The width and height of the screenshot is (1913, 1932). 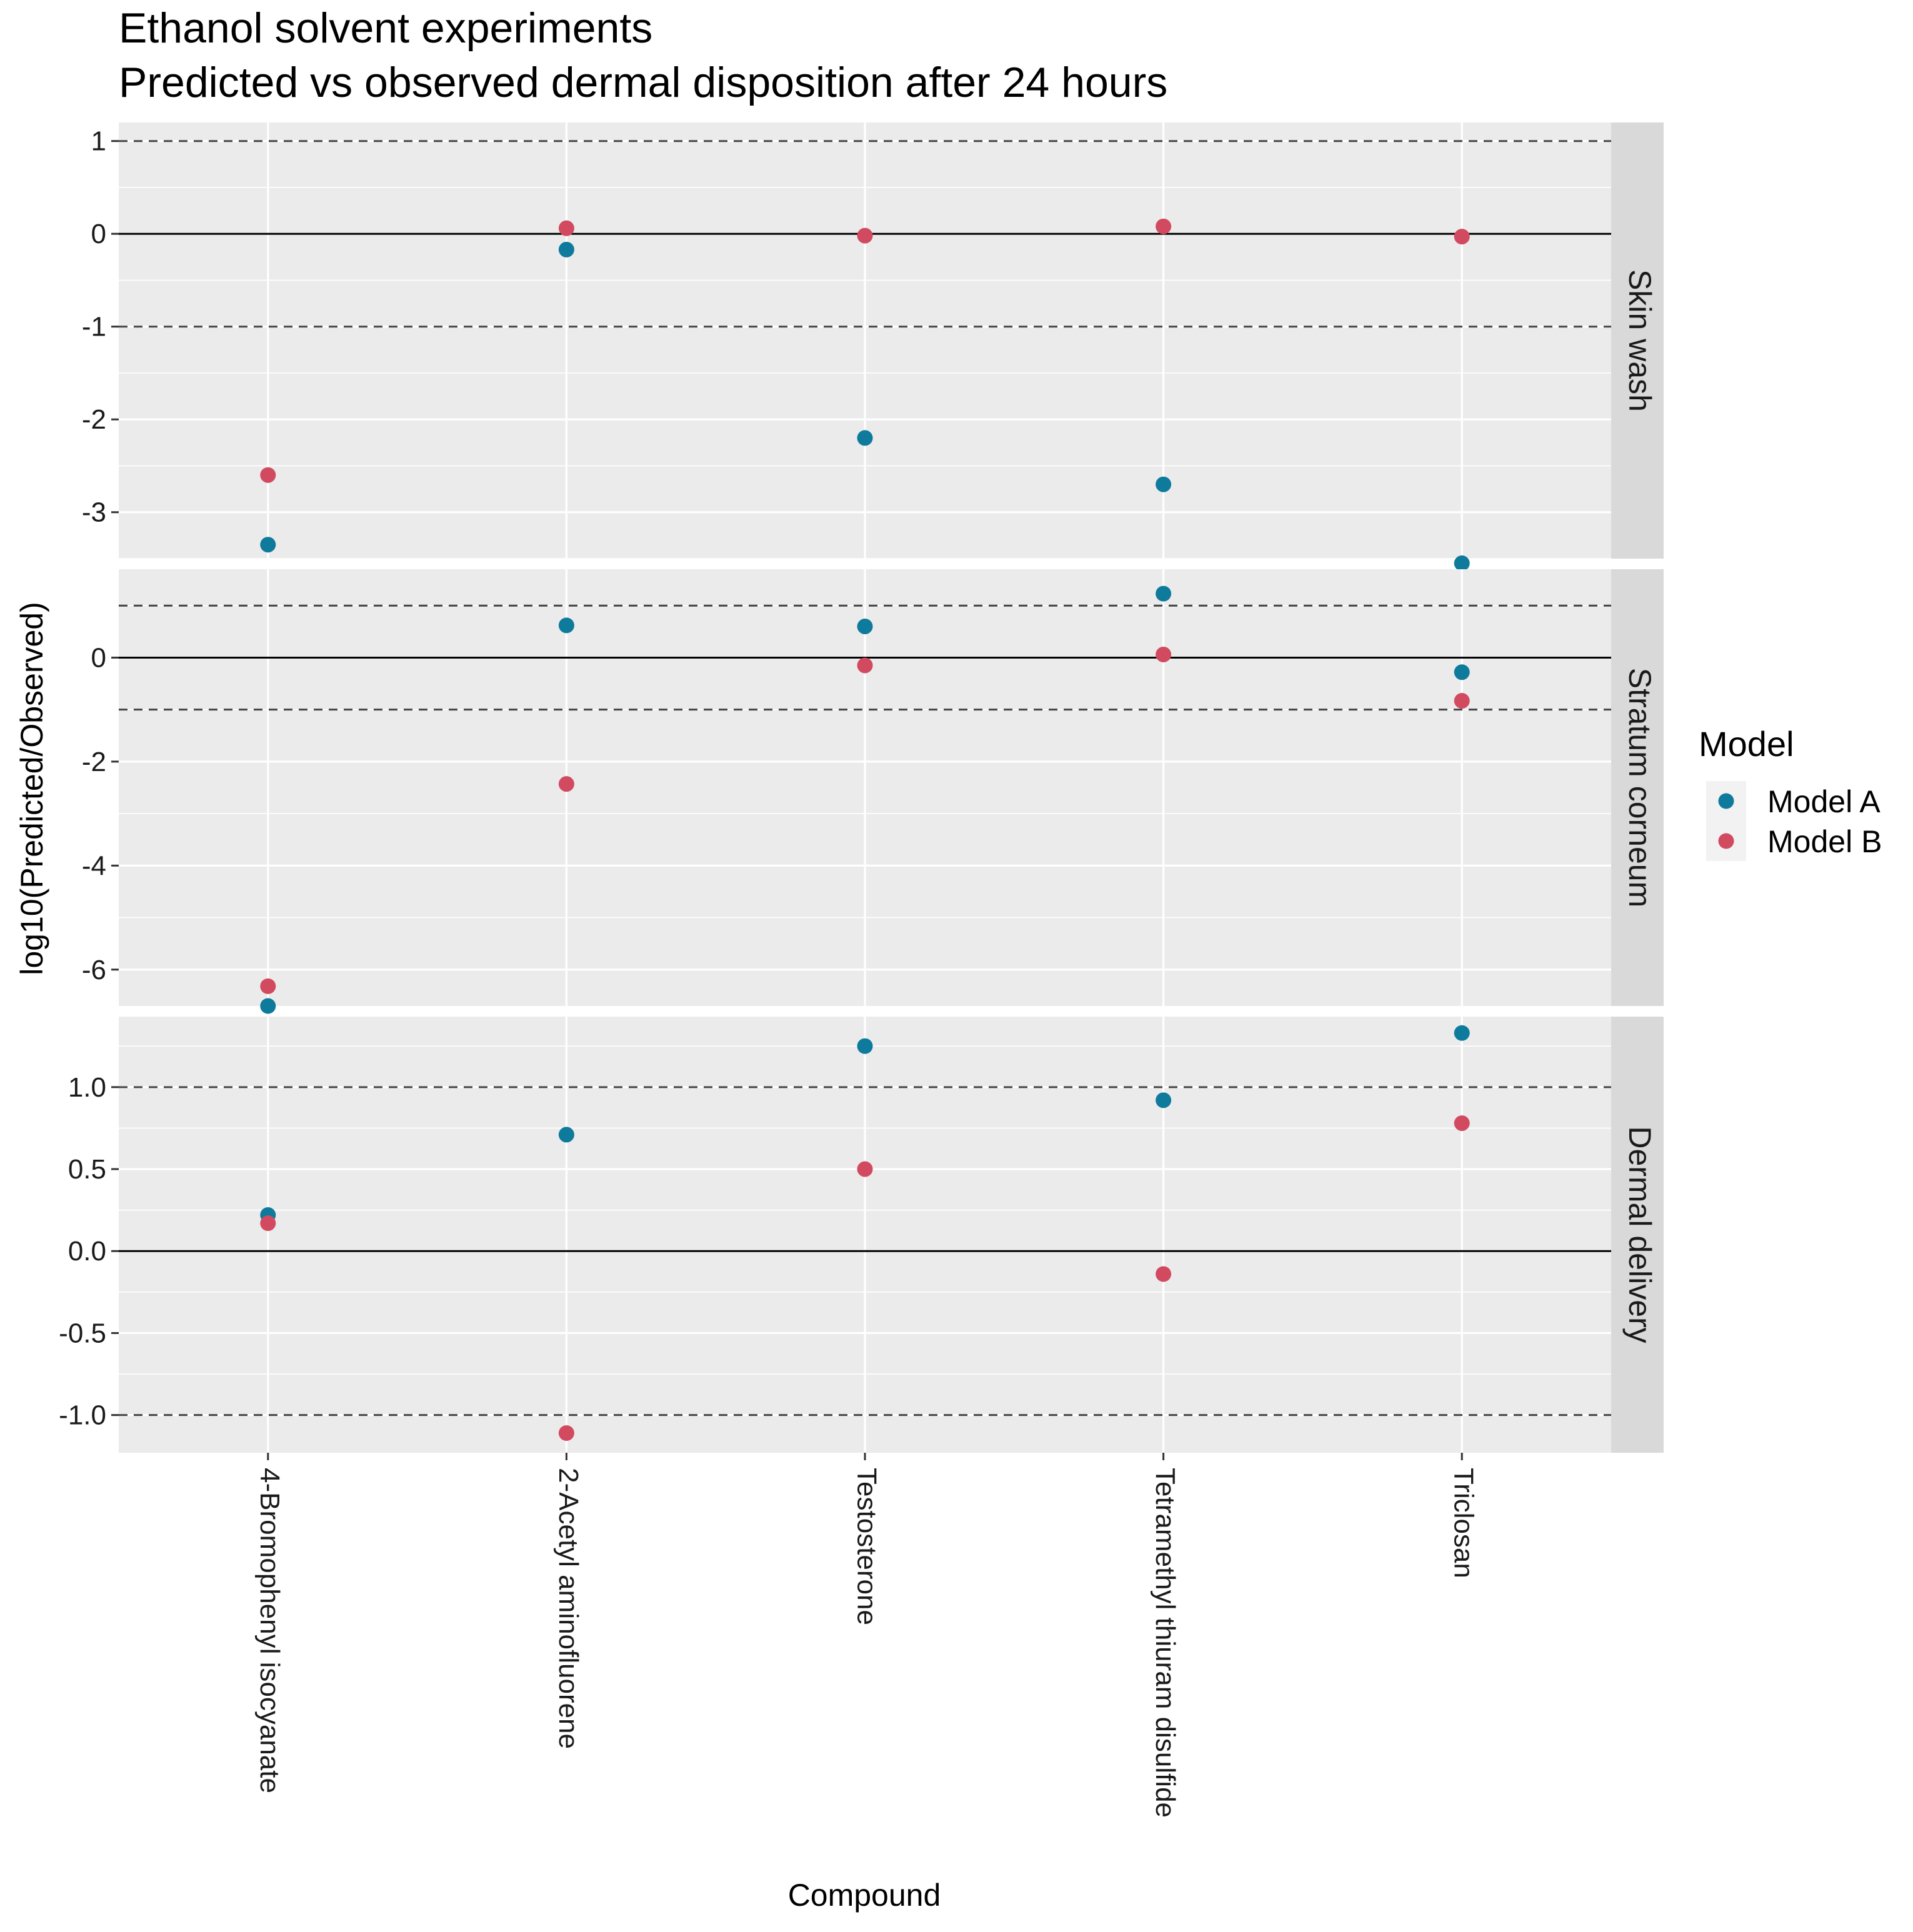 What do you see at coordinates (87, 1087) in the screenshot?
I see `y-tick-label: 1.0` at bounding box center [87, 1087].